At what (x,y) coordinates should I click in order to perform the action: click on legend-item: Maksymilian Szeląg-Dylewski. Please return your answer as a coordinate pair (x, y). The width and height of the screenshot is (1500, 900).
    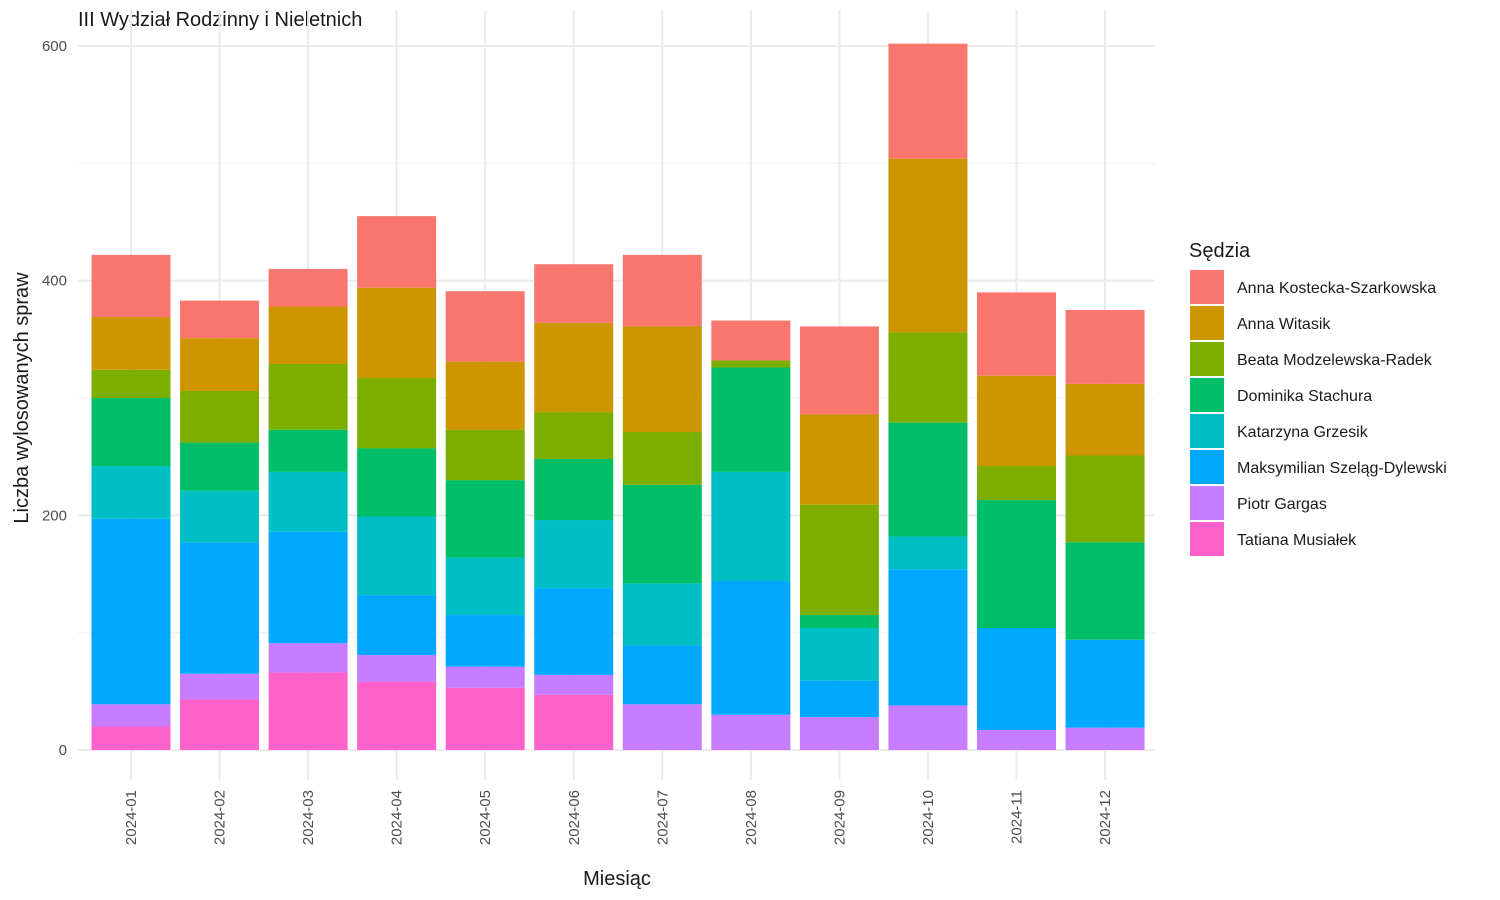
    Looking at the image, I should click on (1318, 467).